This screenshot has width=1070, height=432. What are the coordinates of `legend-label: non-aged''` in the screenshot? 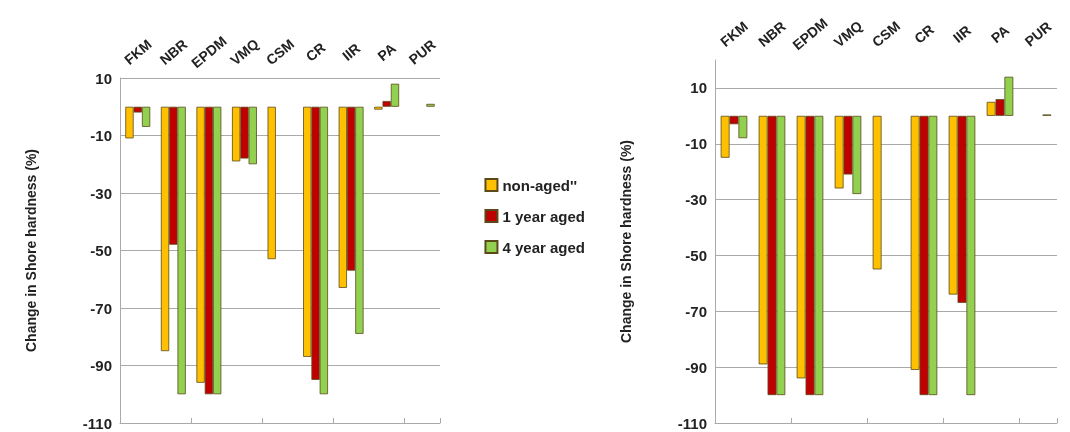 It's located at (540, 185).